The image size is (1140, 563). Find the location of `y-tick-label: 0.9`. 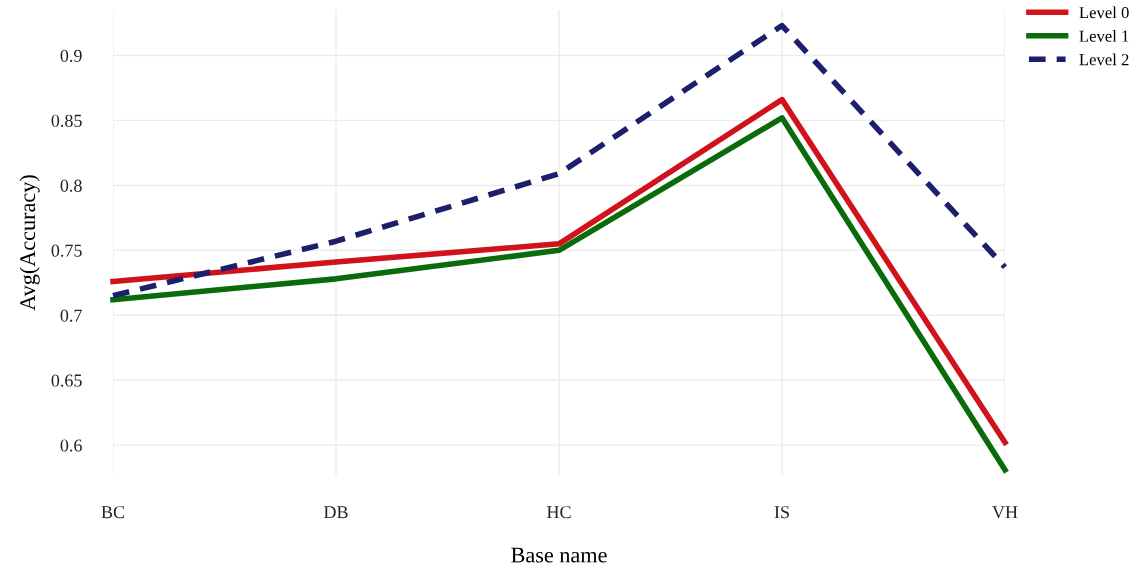

y-tick-label: 0.9 is located at coordinates (71, 55).